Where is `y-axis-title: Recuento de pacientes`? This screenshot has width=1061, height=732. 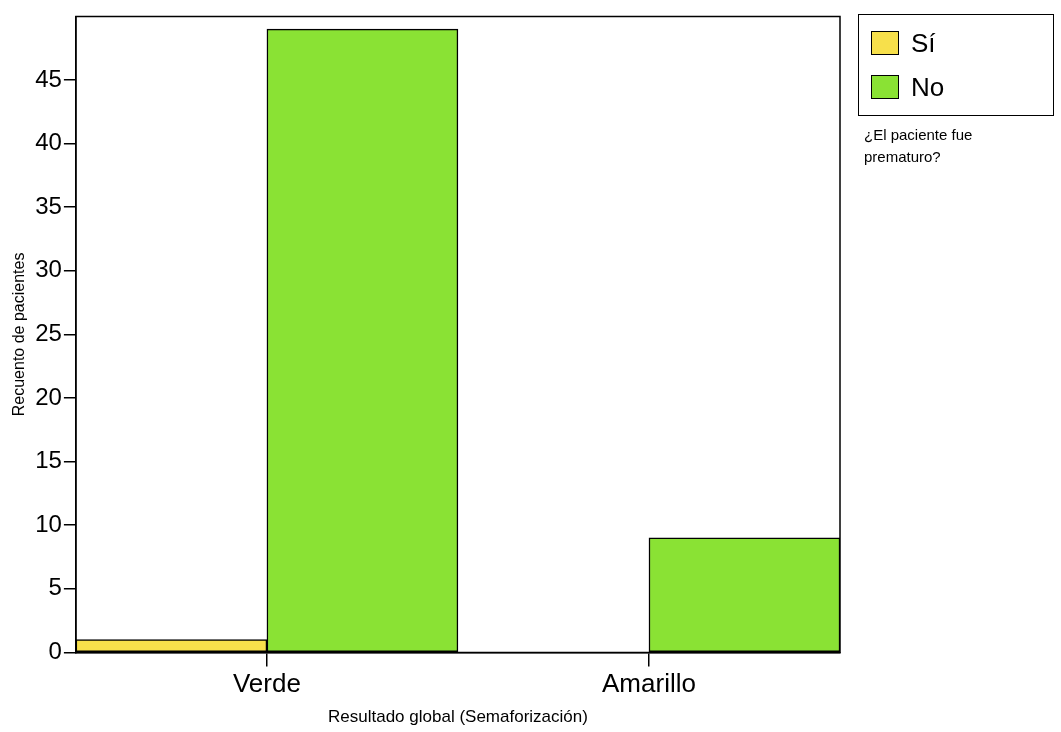 y-axis-title: Recuento de pacientes is located at coordinates (19, 334).